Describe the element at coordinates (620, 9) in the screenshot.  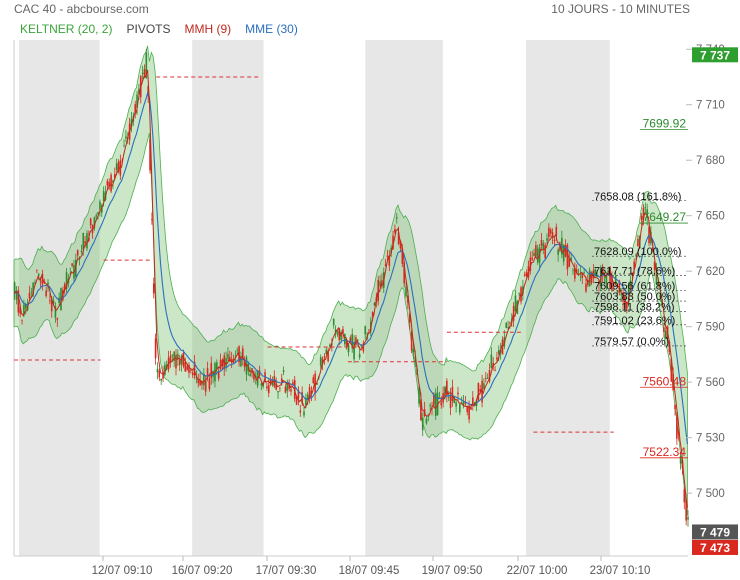
I see `period-selector: 10 JOURS - 10 MINUTES` at that location.